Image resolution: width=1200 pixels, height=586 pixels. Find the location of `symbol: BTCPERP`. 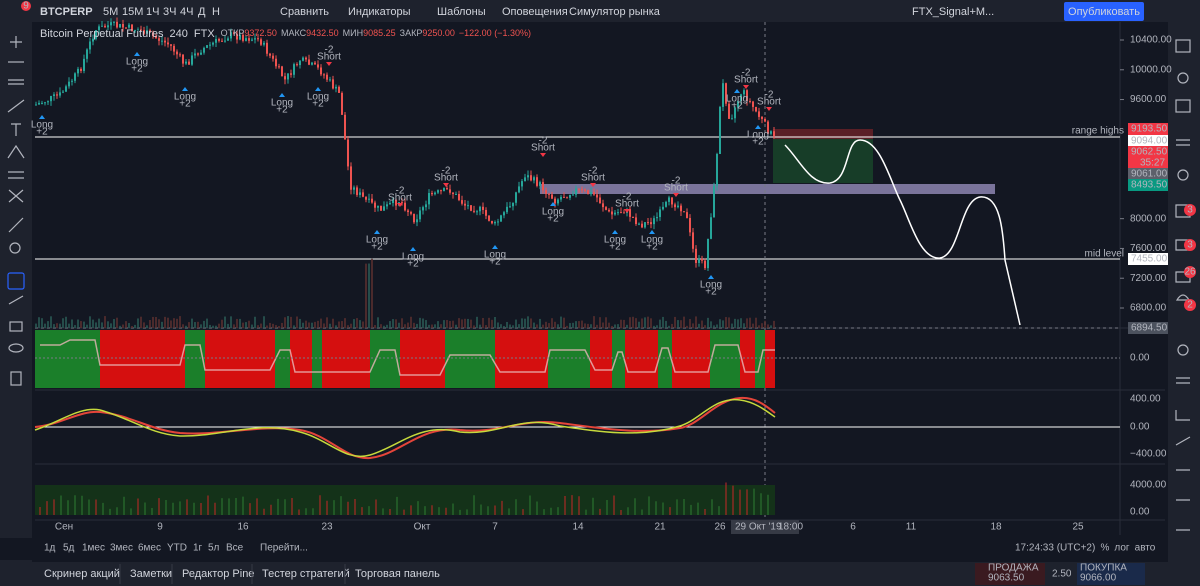

symbol: BTCPERP is located at coordinates (66, 12).